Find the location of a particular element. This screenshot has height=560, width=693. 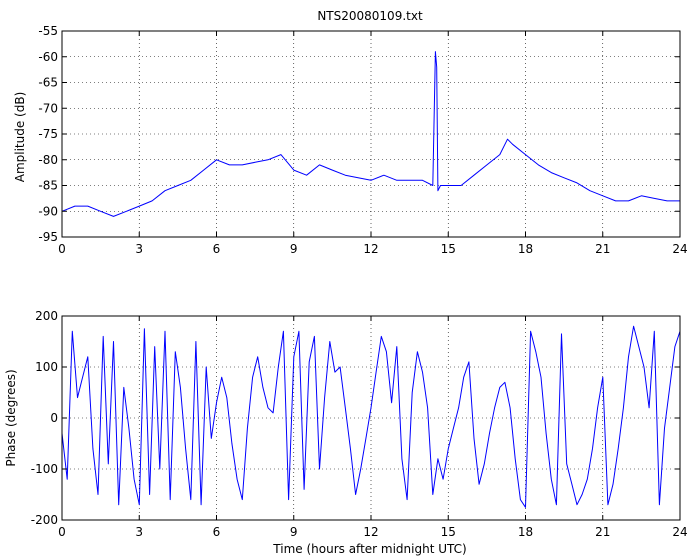

phase-x-tick-label: 21 is located at coordinates (602, 532).